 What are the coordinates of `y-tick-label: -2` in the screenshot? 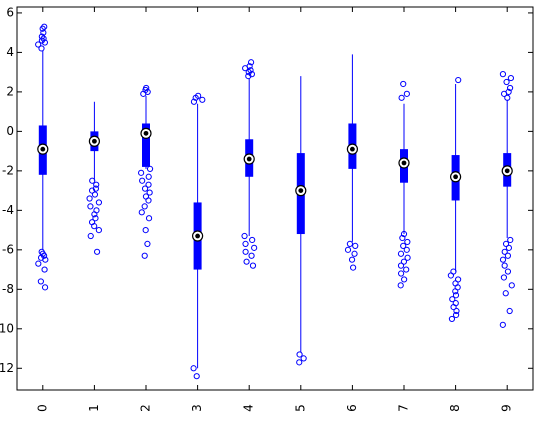 It's located at (8, 170).